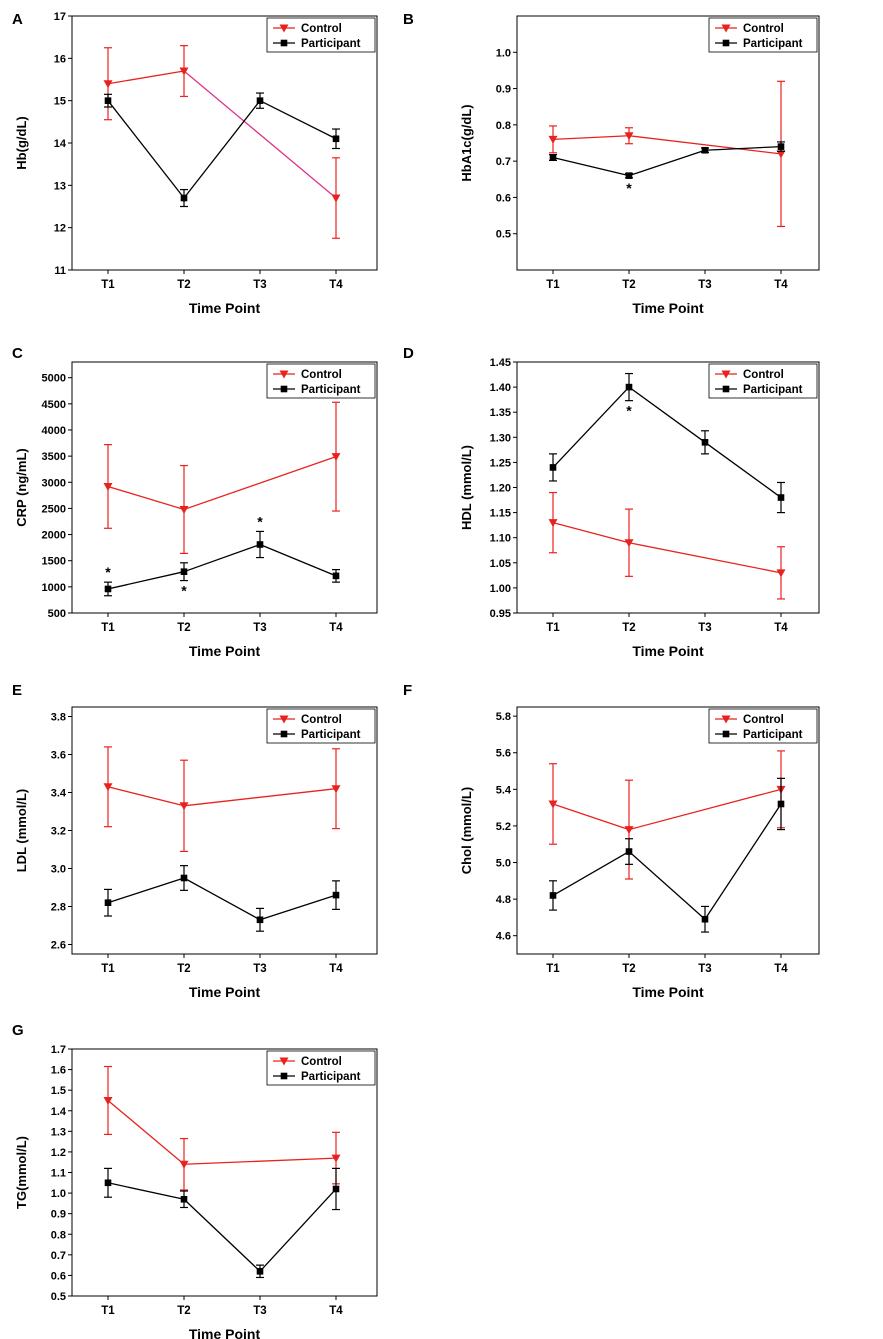 The image size is (883, 1339). What do you see at coordinates (58, 1071) in the screenshot?
I see `y-tick-label: 1.6` at bounding box center [58, 1071].